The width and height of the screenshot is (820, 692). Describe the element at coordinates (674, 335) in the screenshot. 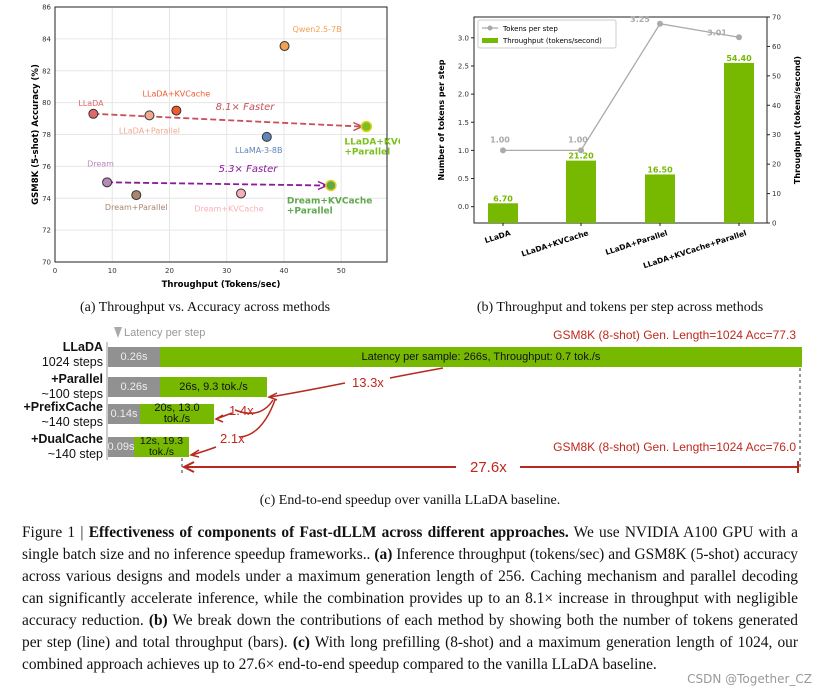

I see `accuracy-top: GSM8K (8-shot) Gen. Length=1024 Acc=77.3` at that location.